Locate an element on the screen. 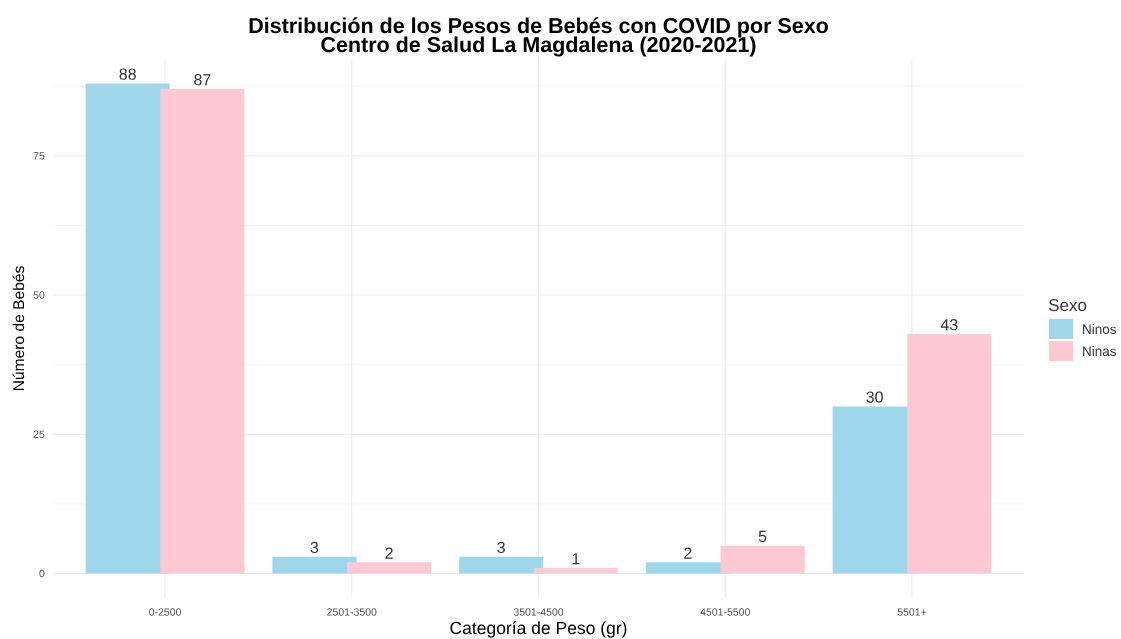 The image size is (1121, 639). data-label: 5 is located at coordinates (762, 536).